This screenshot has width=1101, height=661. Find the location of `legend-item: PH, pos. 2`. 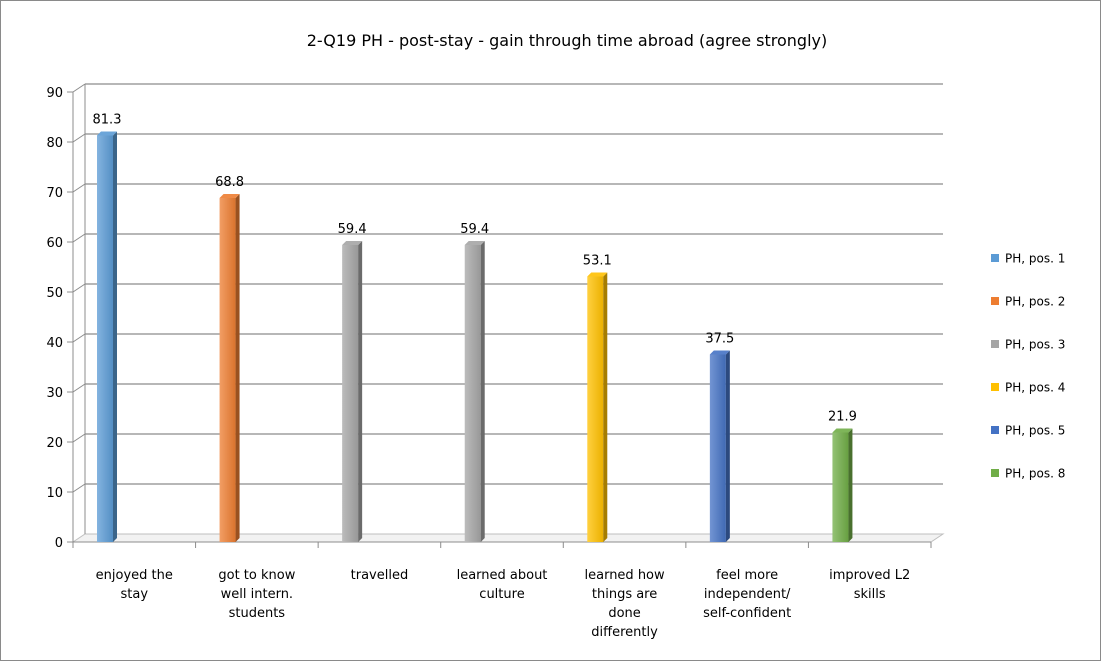

legend-item: PH, pos. 2 is located at coordinates (1028, 302).